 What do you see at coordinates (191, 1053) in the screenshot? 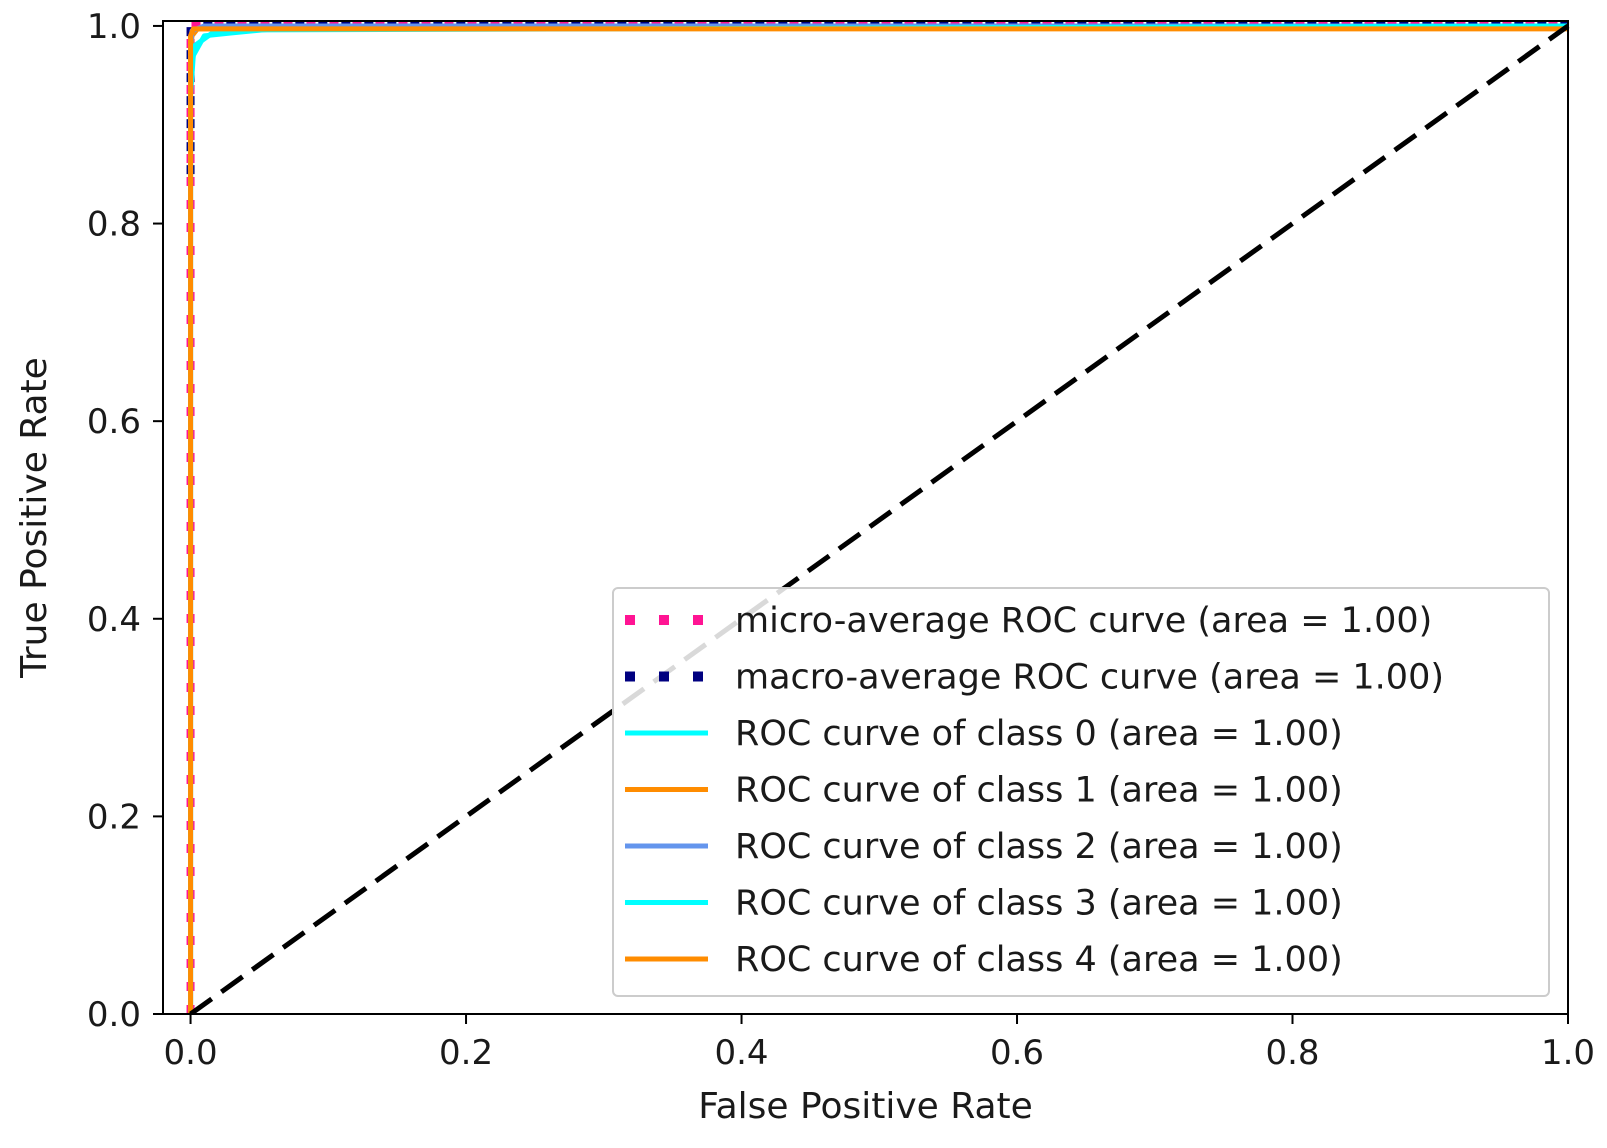
I see `x-tick-label: 0.0` at bounding box center [191, 1053].